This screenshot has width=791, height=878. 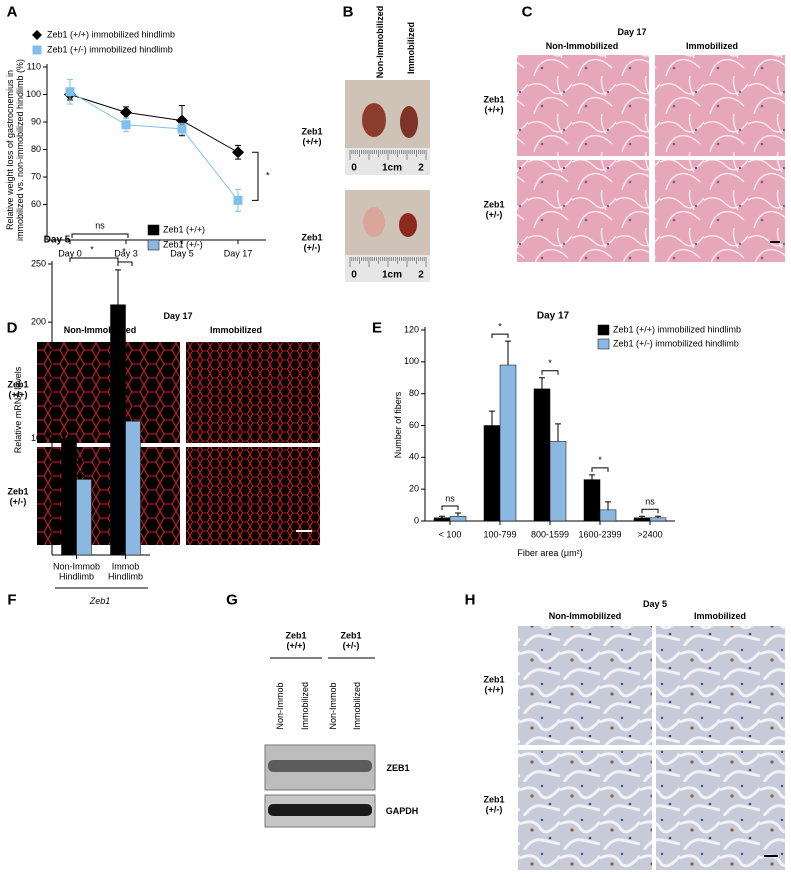 What do you see at coordinates (111, 34) in the screenshot?
I see `legend-label: Zeb1 (+/+) immobilized hindlimb` at bounding box center [111, 34].